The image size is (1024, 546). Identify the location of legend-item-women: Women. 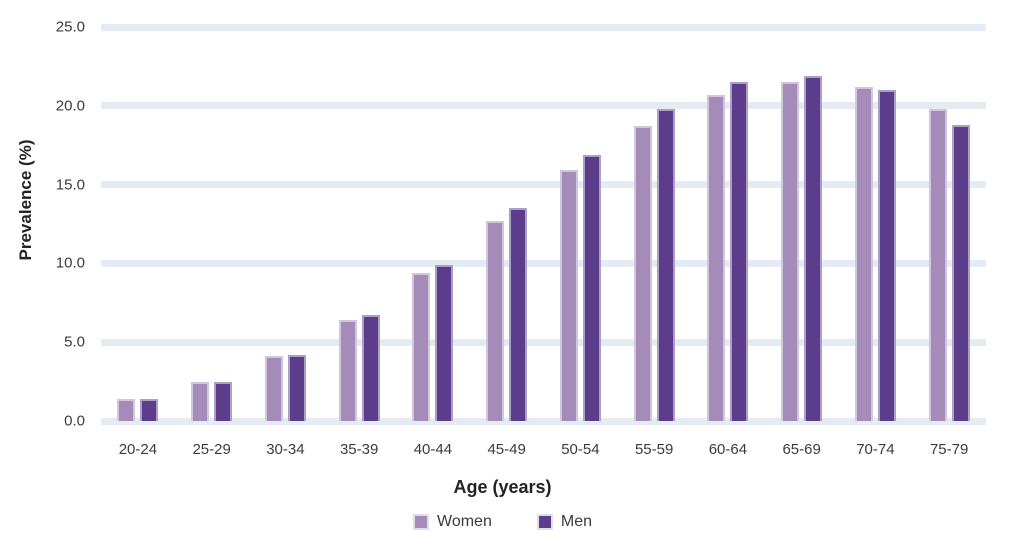
(452, 522).